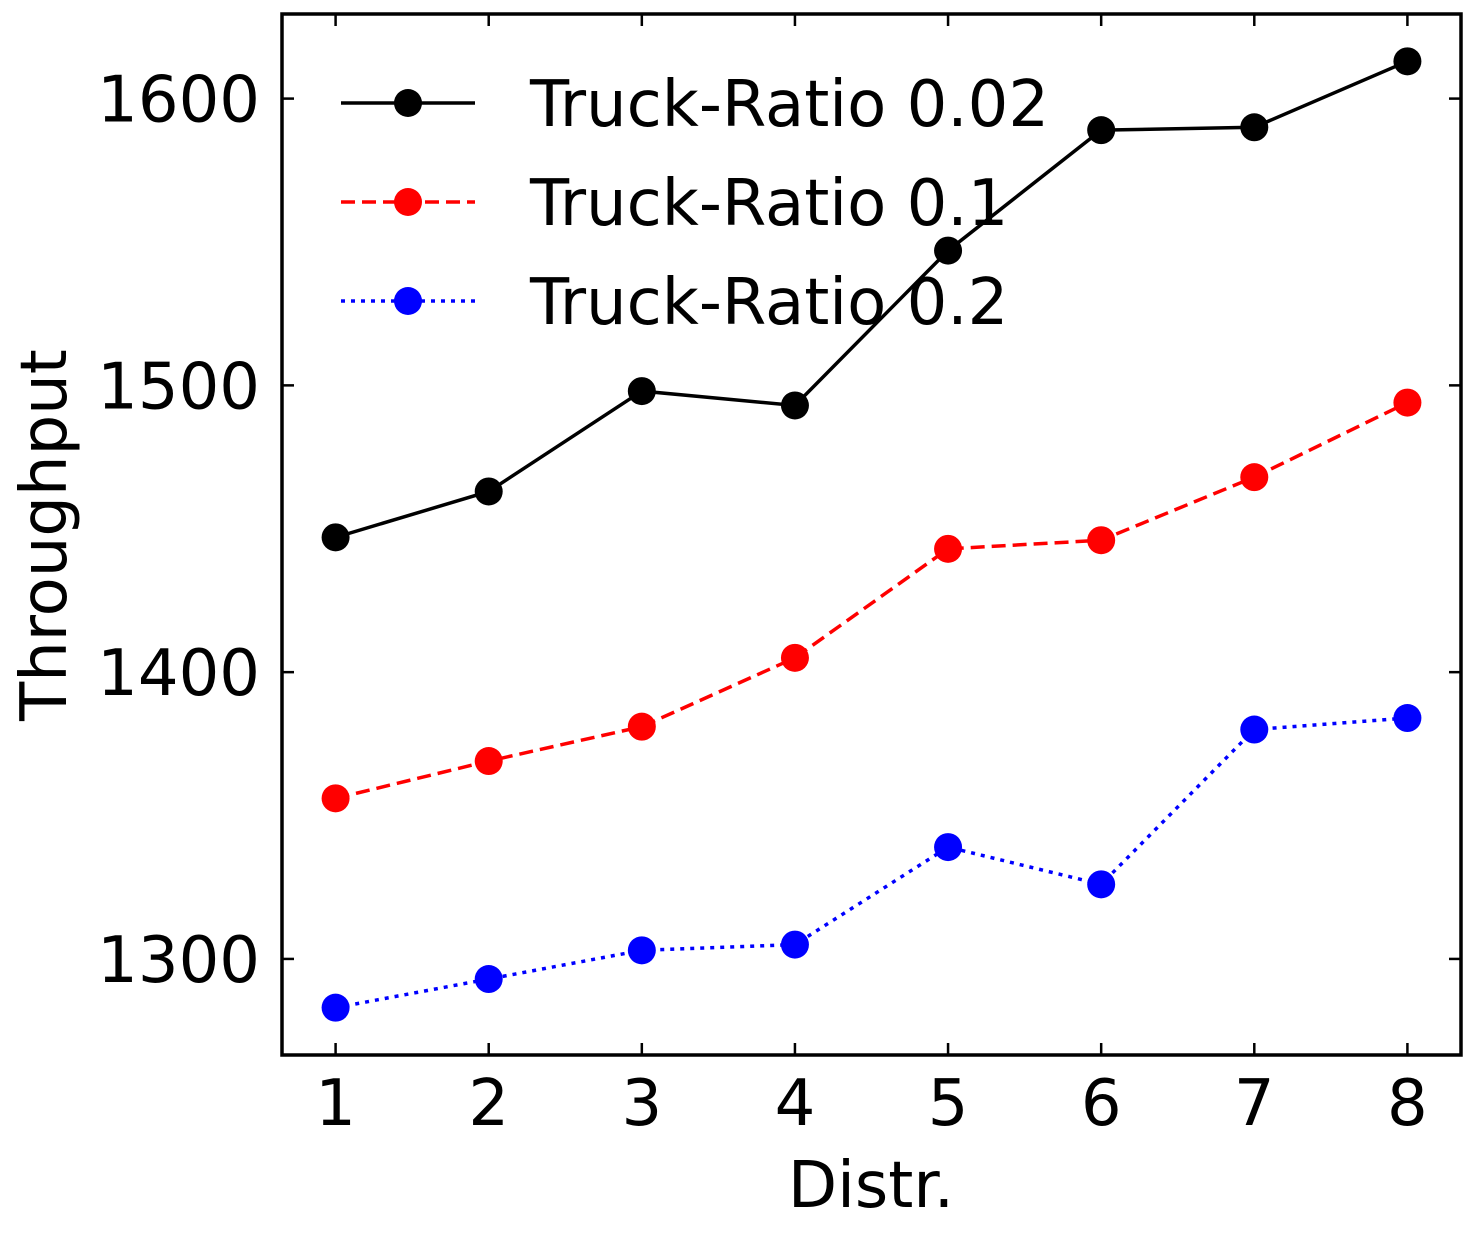 Image resolution: width=1476 pixels, height=1235 pixels. What do you see at coordinates (871, 1186) in the screenshot?
I see `x-axis-title: Distr.` at bounding box center [871, 1186].